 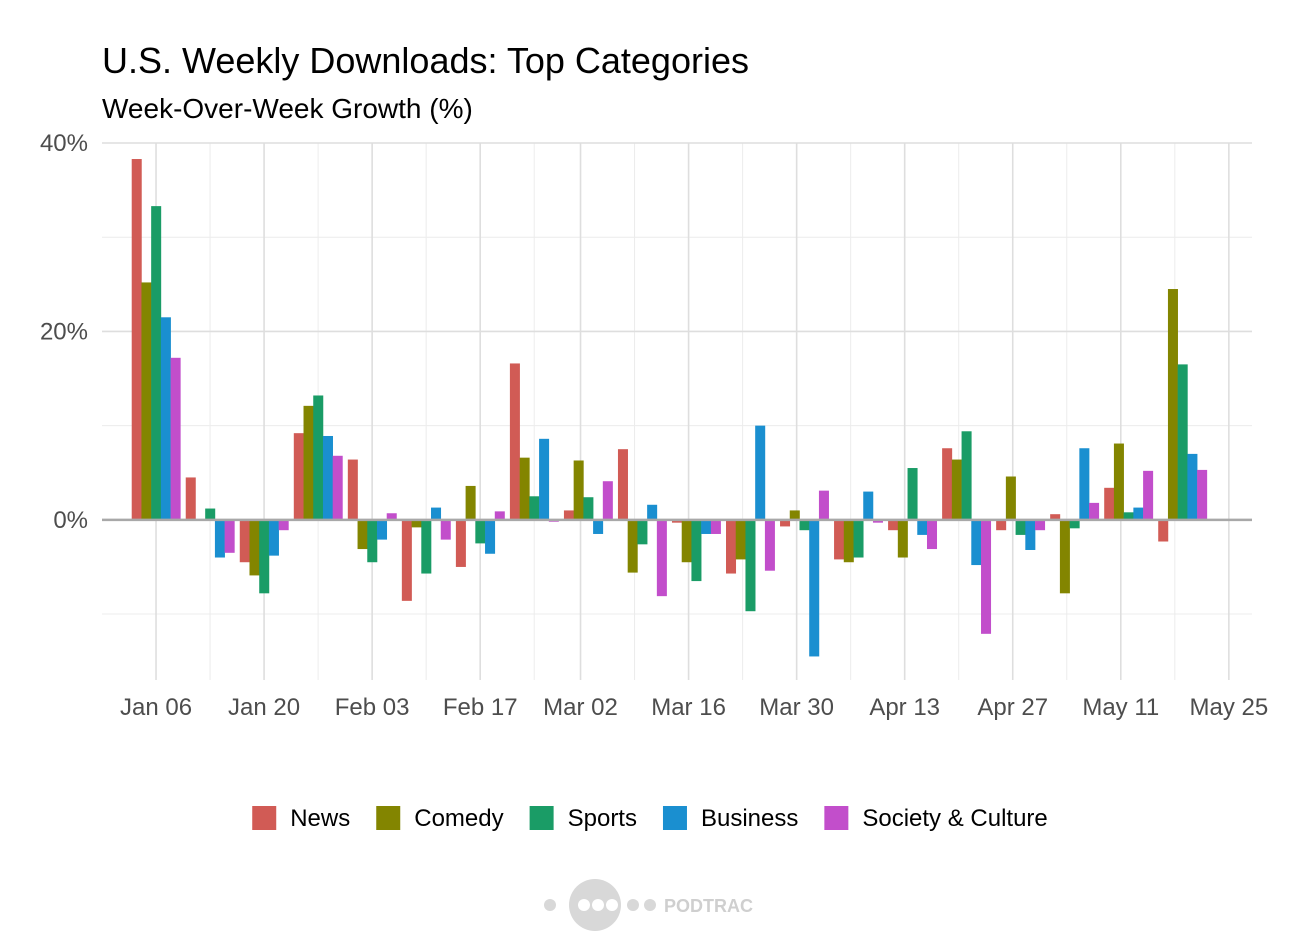 I want to click on legend-label: News, so click(x=320, y=818).